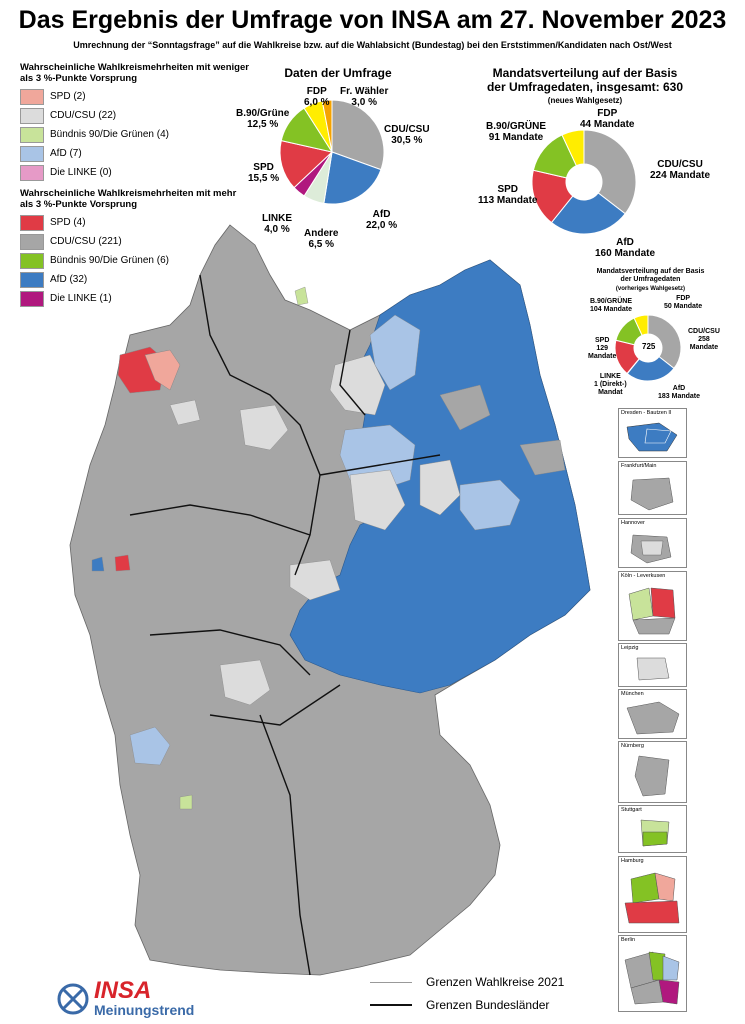  I want to click on legend-item: CDU/CSU (22), so click(135, 115).